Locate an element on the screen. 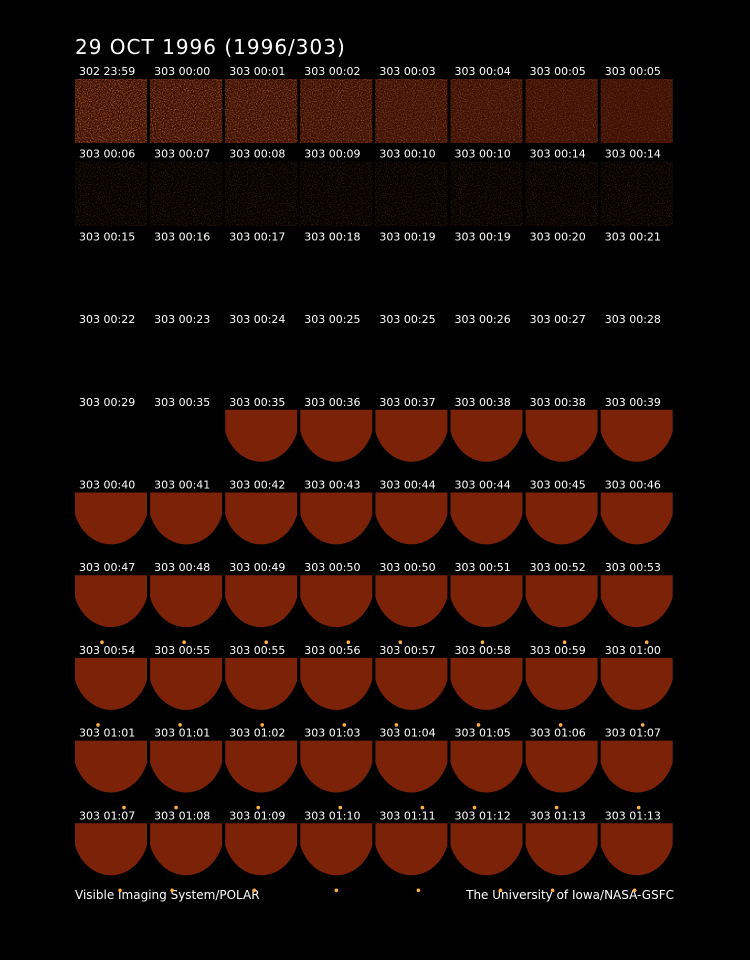  frame-timestamp: 303 00:46 is located at coordinates (633, 485).